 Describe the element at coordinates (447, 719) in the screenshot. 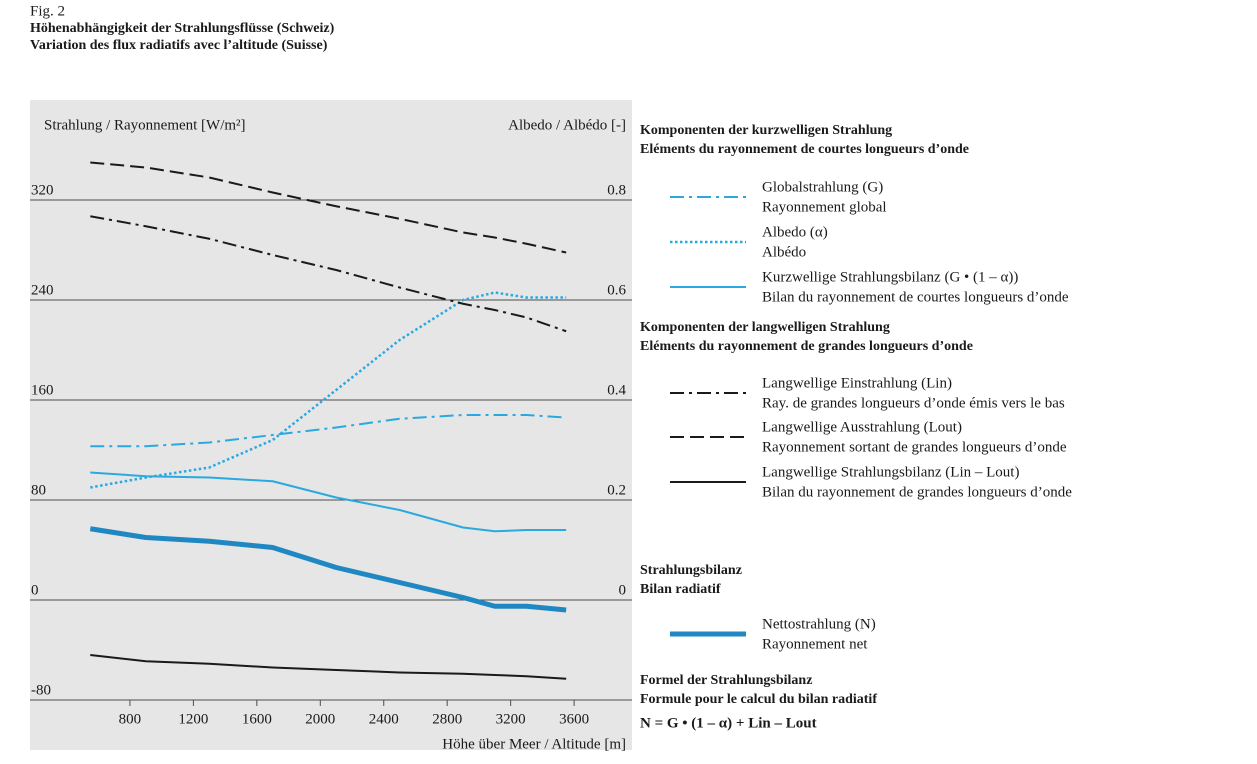

I see `x-tick-label: 2800` at that location.